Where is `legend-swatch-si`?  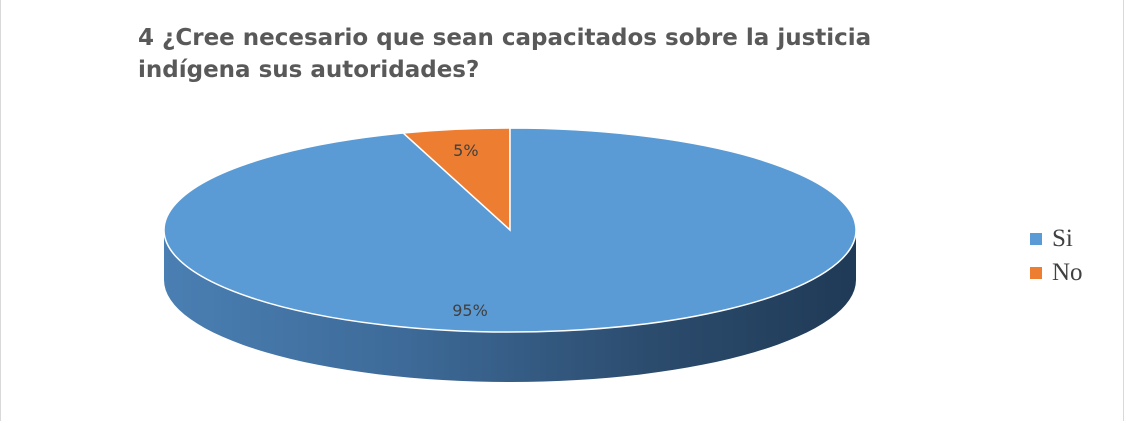 legend-swatch-si is located at coordinates (1036, 239).